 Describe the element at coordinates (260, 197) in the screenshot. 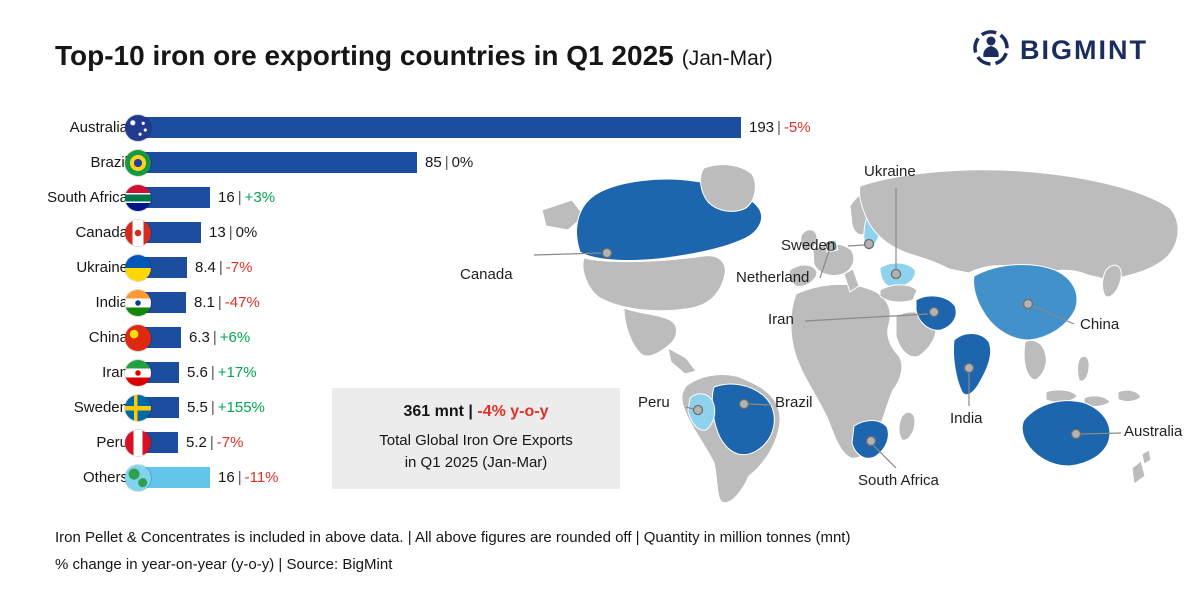

I see `change-label: +3%` at that location.